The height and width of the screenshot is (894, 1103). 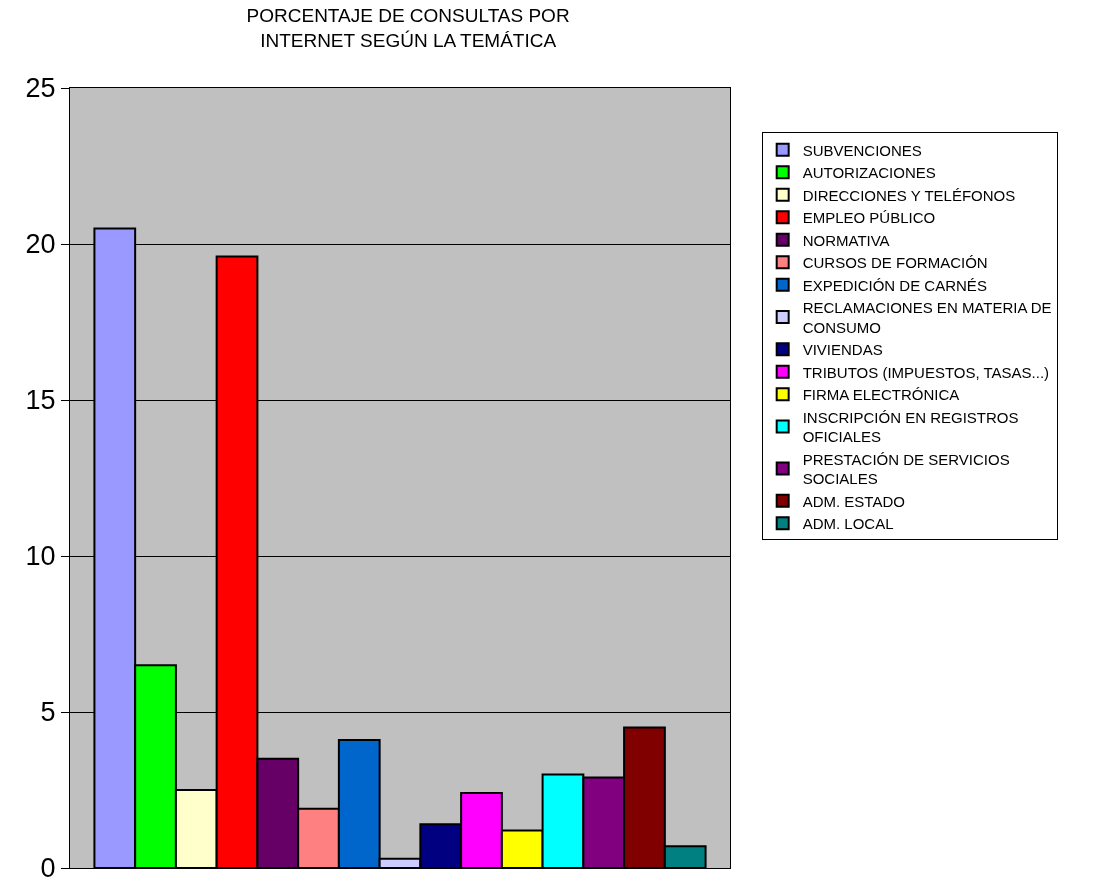 I want to click on legend-label: PRESTACIÓN DE SERVICIOS SOCIALES, so click(x=906, y=469).